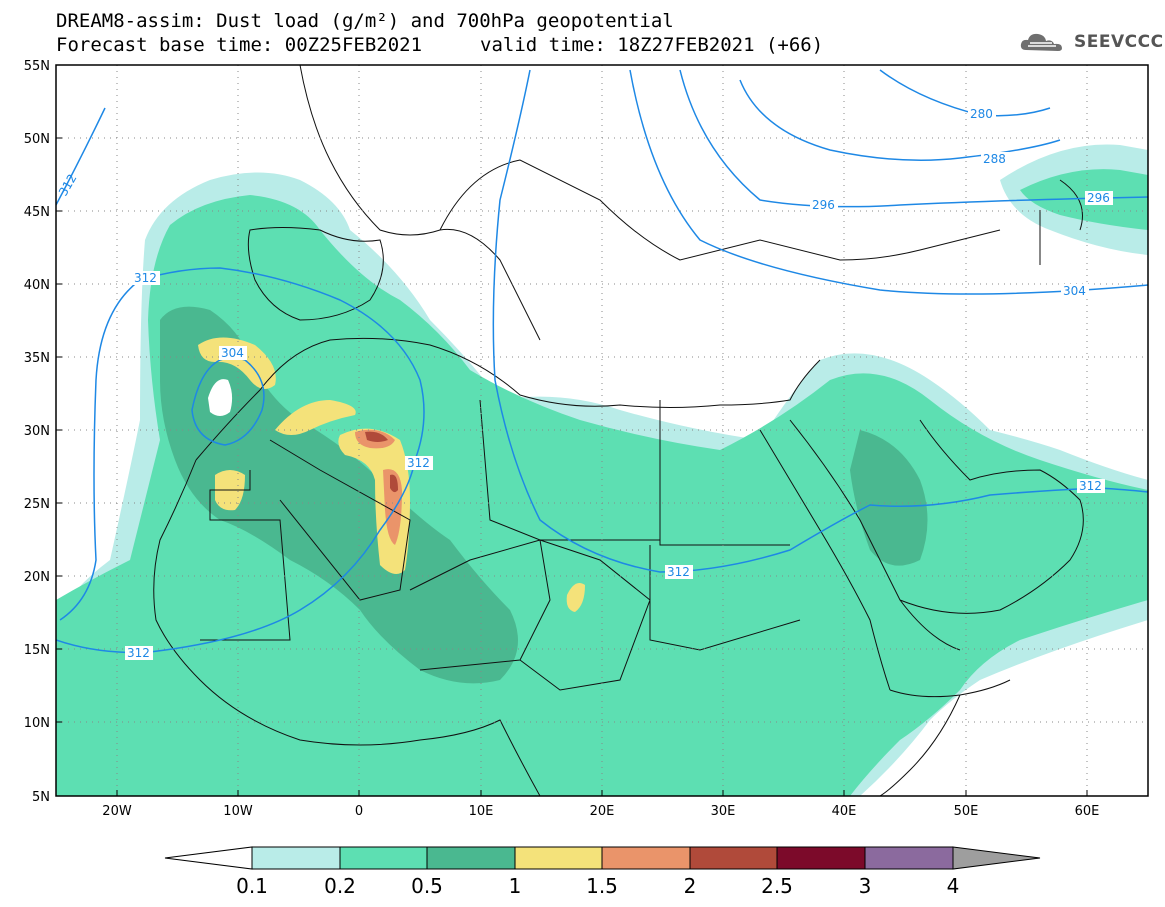 This screenshot has width=1165, height=907. What do you see at coordinates (347, 627) in the screenshot?
I see `coastline-west-africa` at bounding box center [347, 627].